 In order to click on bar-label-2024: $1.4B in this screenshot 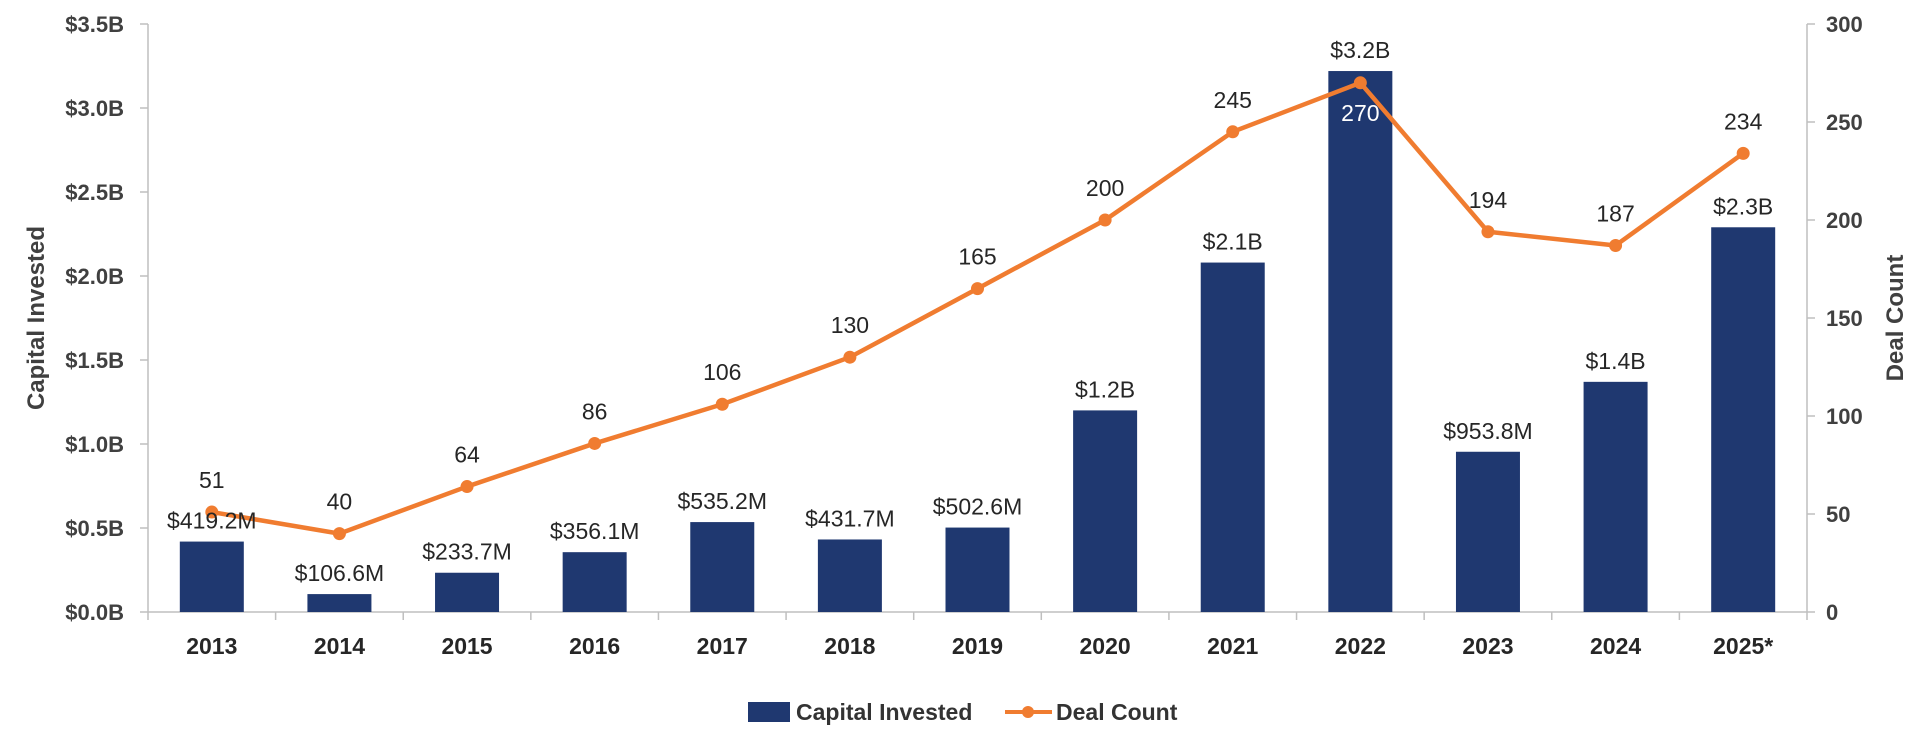, I will do `click(1616, 361)`.